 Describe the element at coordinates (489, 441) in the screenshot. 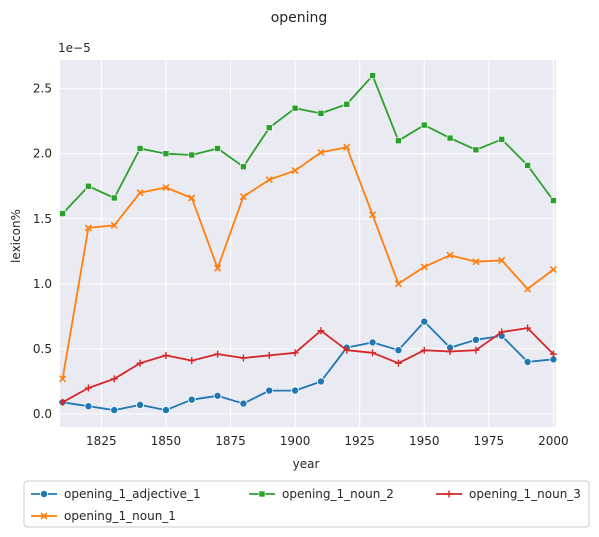

I see `x-tick-label: 1975` at that location.